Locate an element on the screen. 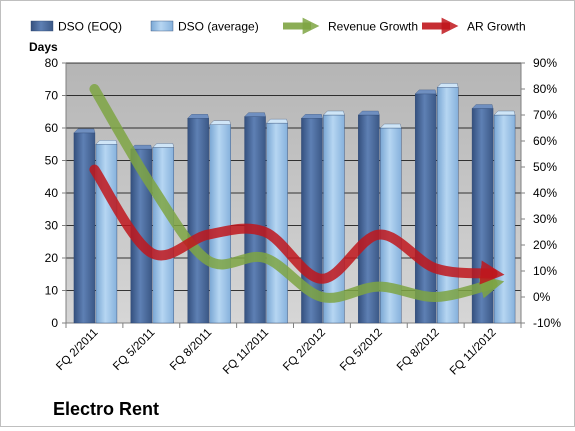  x-tick-label: FQ 2/2011 is located at coordinates (77, 350).